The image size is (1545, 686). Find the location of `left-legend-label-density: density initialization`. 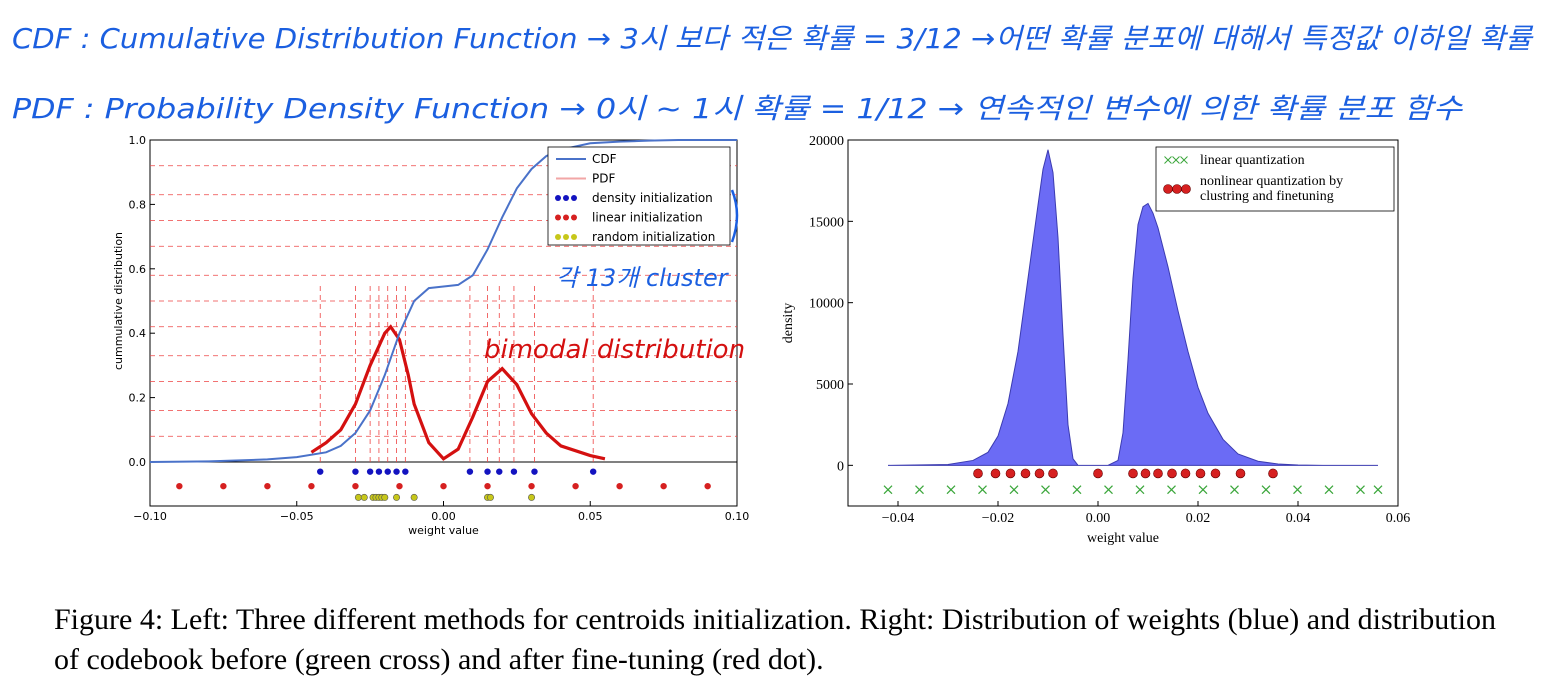

left-legend-label-density: density initialization is located at coordinates (652, 198).